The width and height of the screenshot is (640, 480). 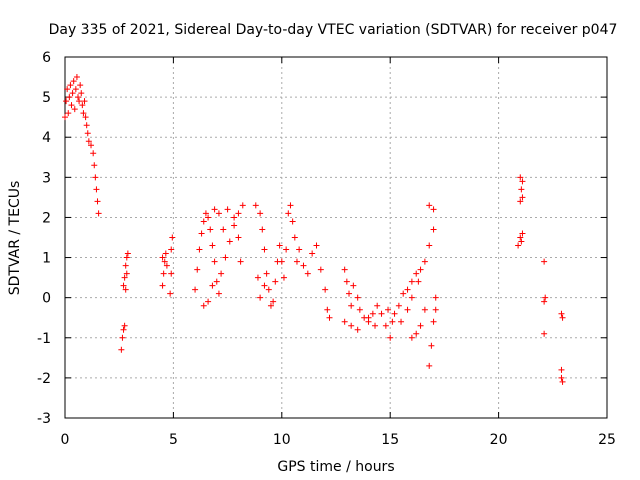 What do you see at coordinates (46, 178) in the screenshot?
I see `y-tick-label: 3` at bounding box center [46, 178].